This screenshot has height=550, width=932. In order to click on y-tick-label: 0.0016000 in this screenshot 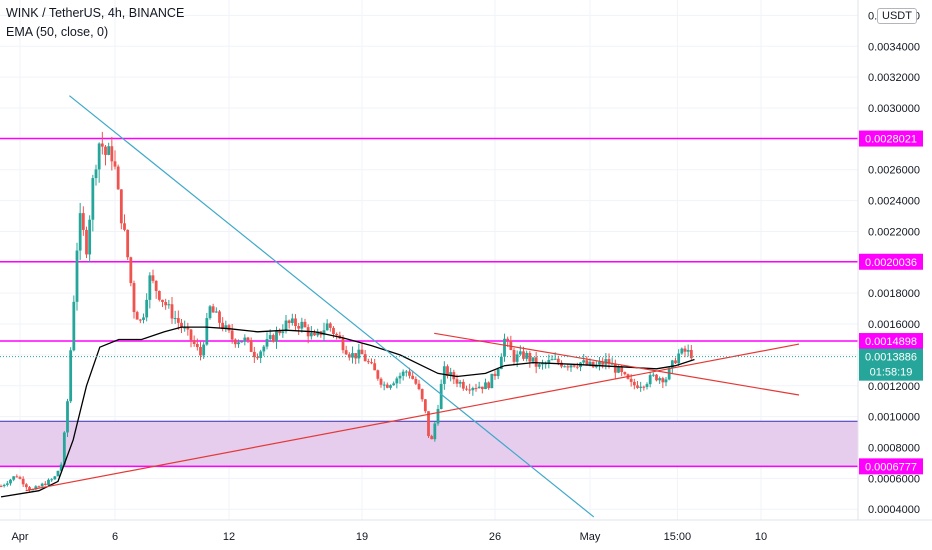, I will do `click(894, 325)`.